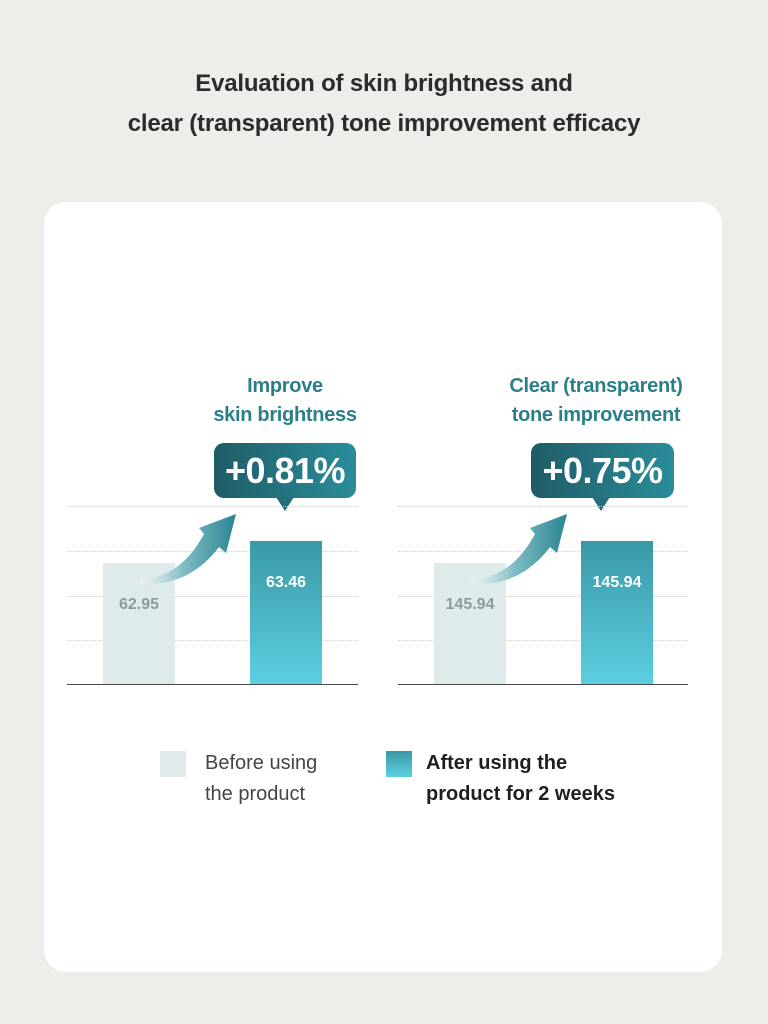 The height and width of the screenshot is (1024, 768). Describe the element at coordinates (617, 613) in the screenshot. I see `chart-2-bar-after: 145.94` at that location.